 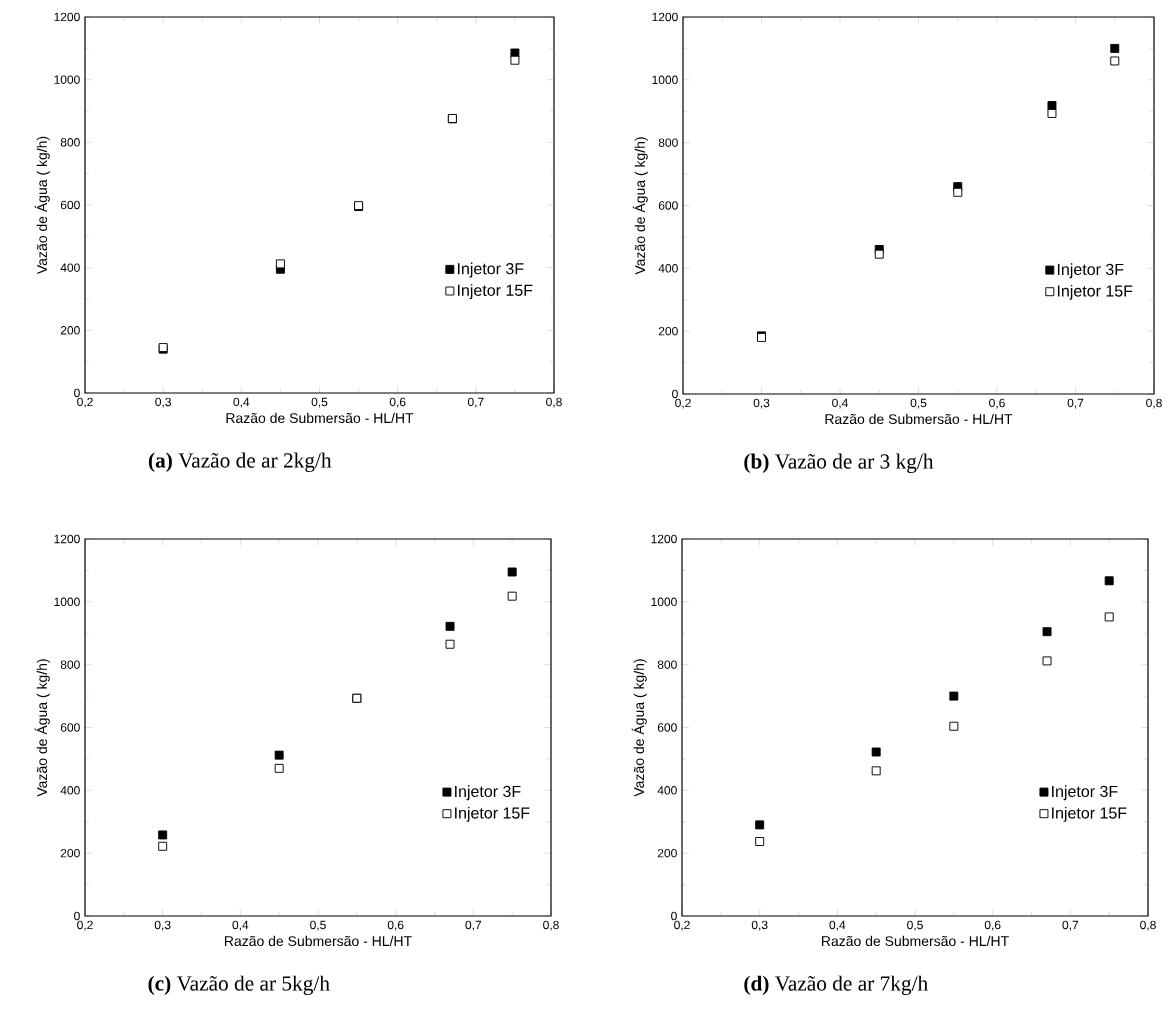 What do you see at coordinates (836, 985) in the screenshot?
I see `text: (d) Vazão de ar 7kg/h` at bounding box center [836, 985].